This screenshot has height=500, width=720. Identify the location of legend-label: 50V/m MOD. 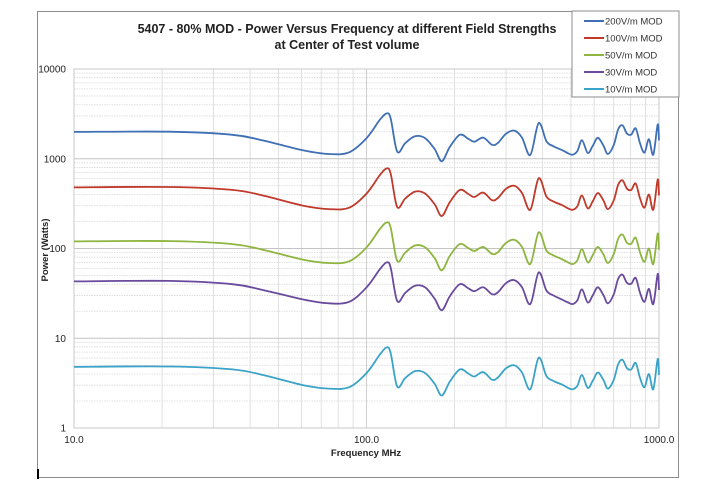
(631, 56).